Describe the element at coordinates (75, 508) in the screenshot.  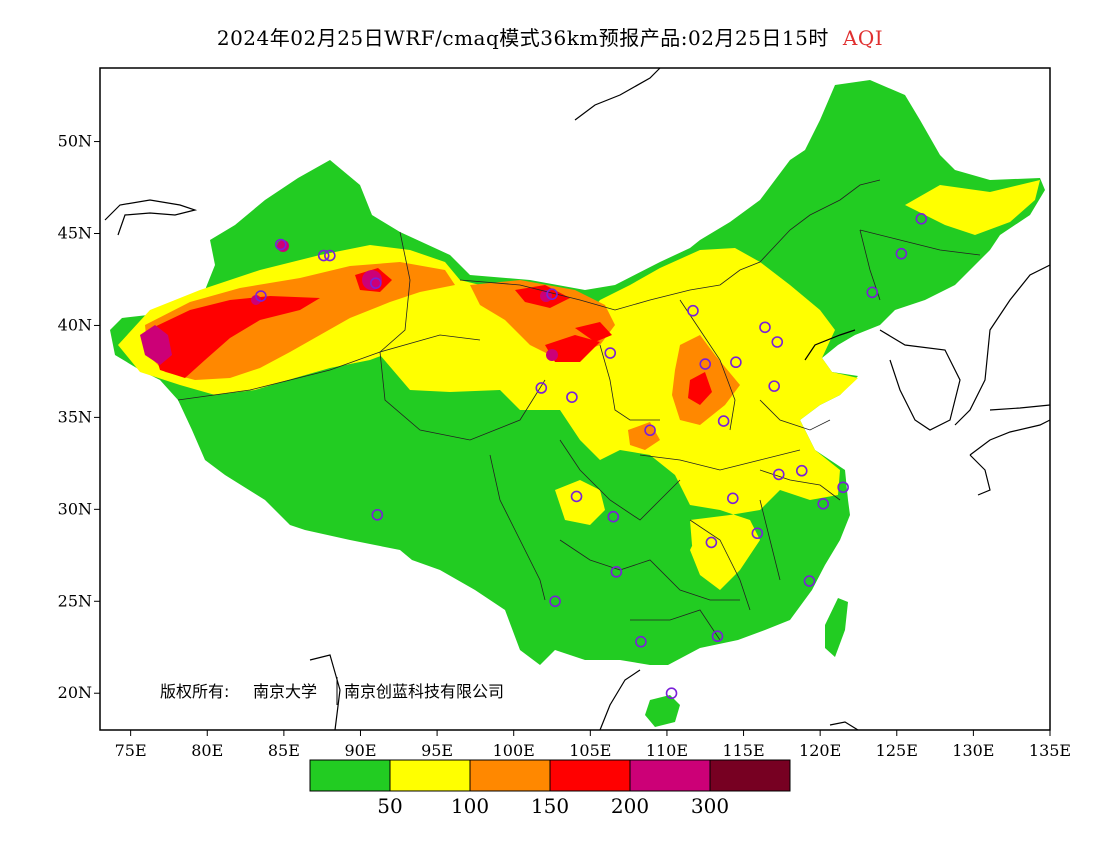
I see `lat-tick-label: 30N` at that location.